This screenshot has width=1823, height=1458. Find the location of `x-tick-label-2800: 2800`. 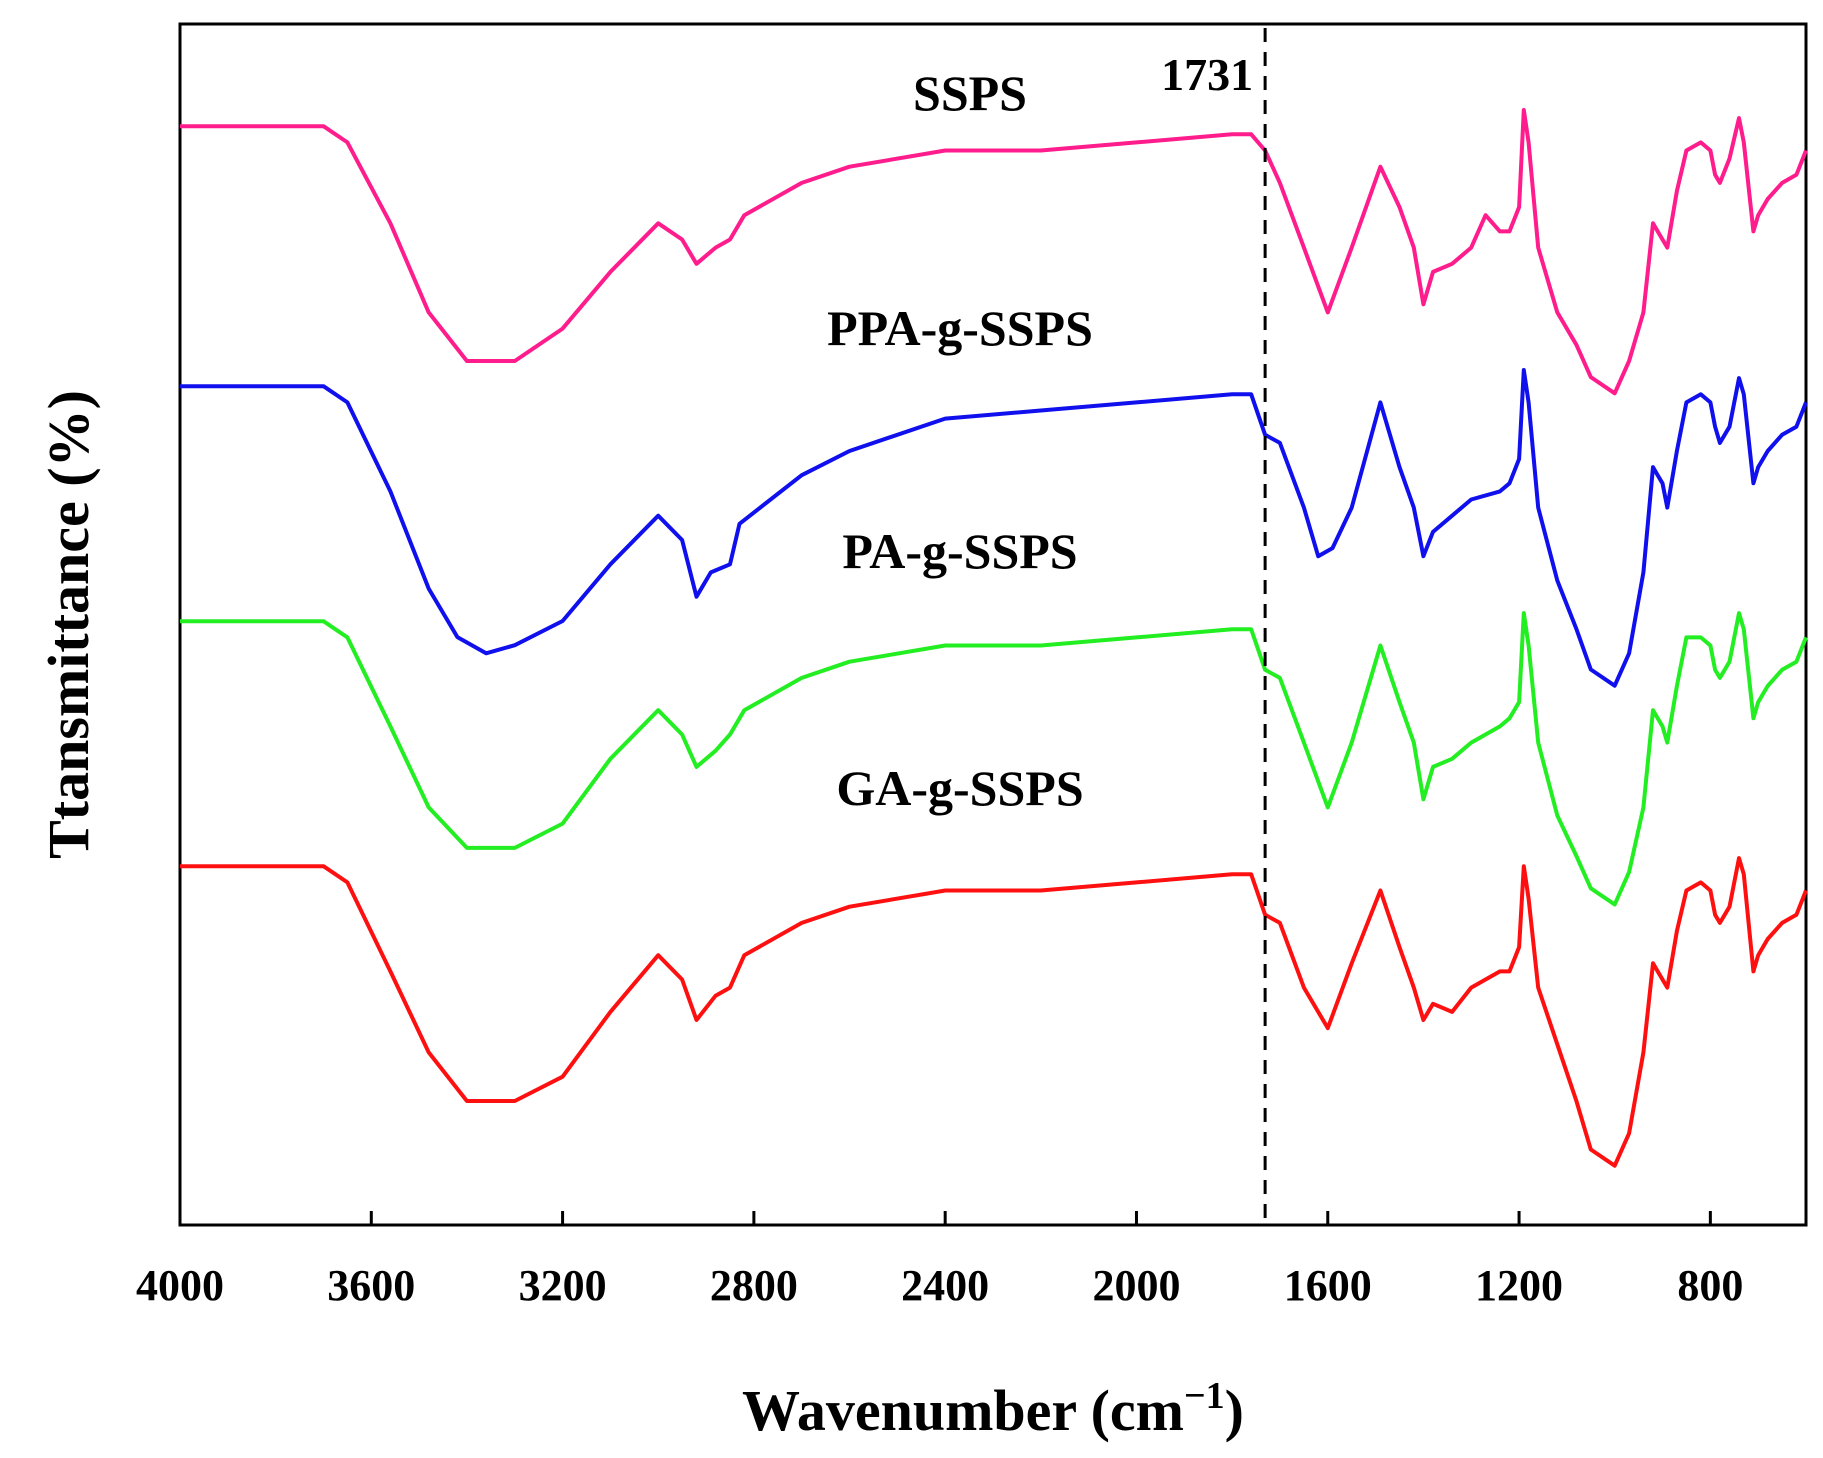

x-tick-label-2800: 2800 is located at coordinates (754, 1285).